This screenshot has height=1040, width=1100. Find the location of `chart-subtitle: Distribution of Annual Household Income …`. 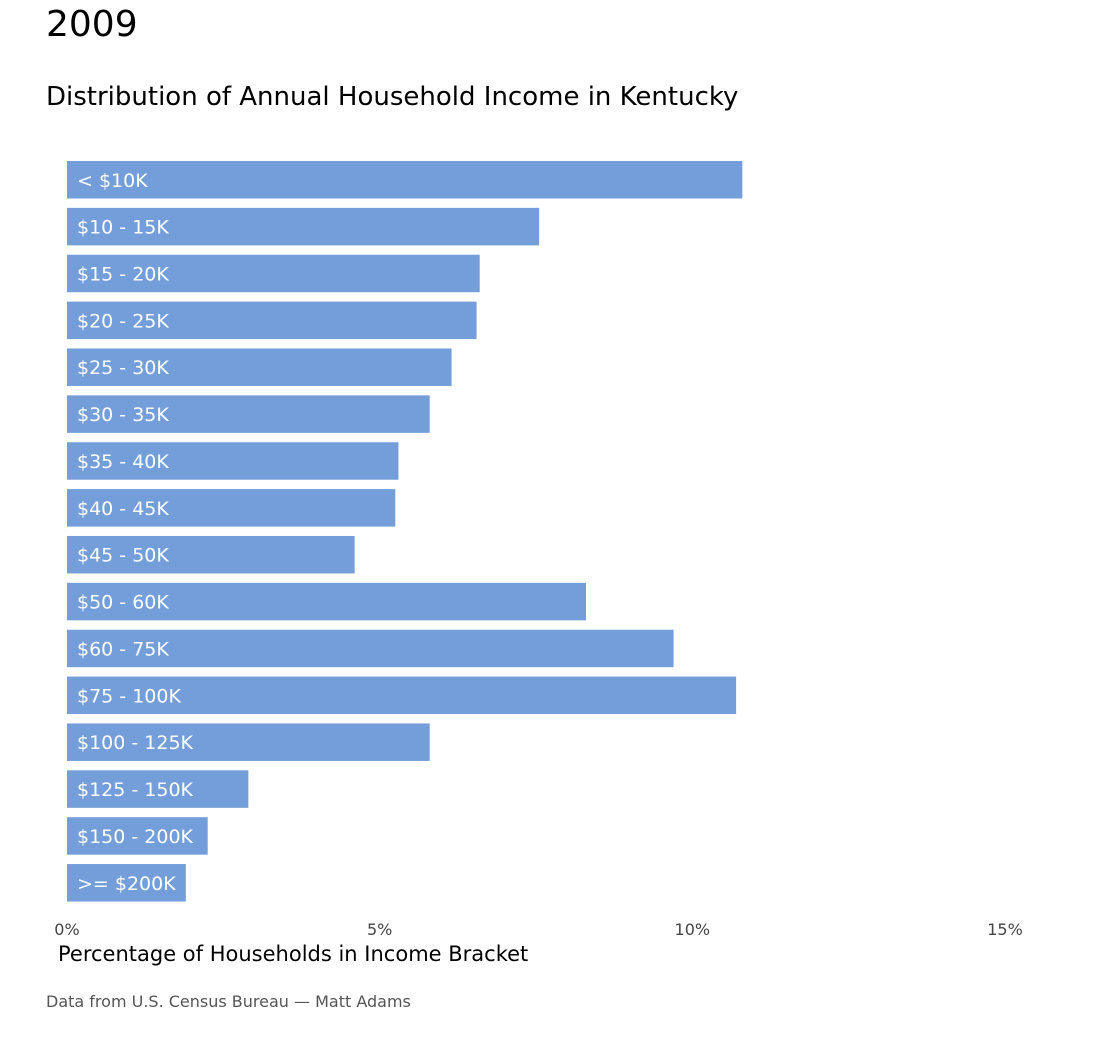

chart-subtitle: Distribution of Annual Household Income … is located at coordinates (392, 97).